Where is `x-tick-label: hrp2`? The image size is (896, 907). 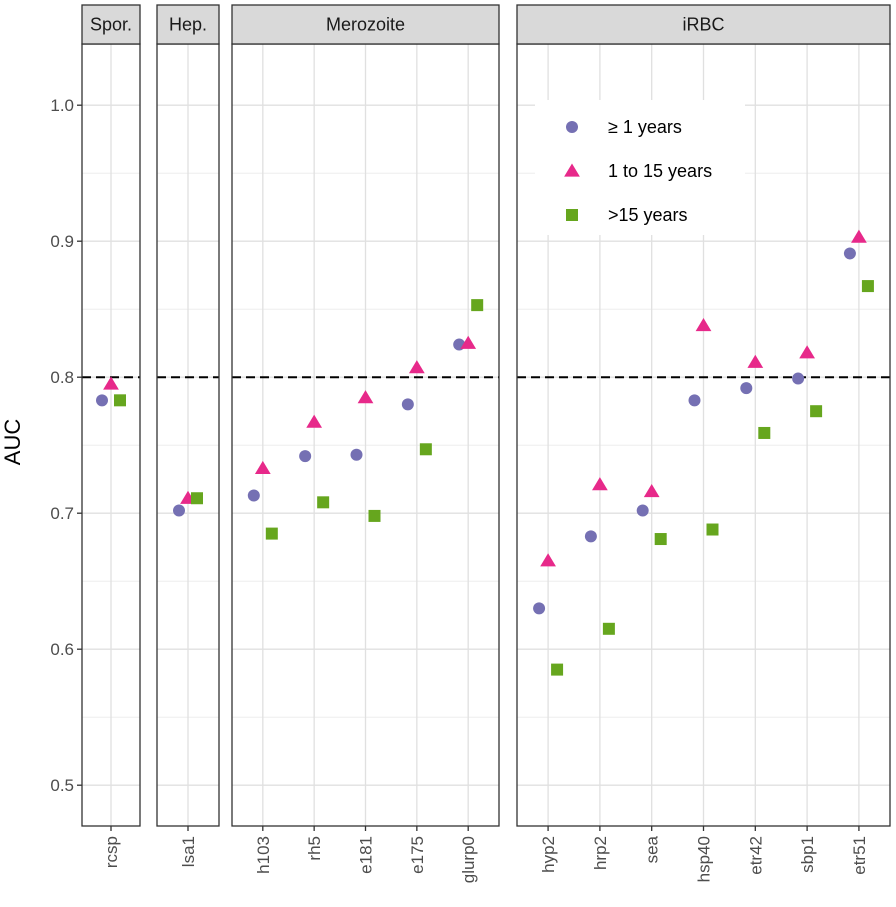 x-tick-label: hrp2 is located at coordinates (600, 853).